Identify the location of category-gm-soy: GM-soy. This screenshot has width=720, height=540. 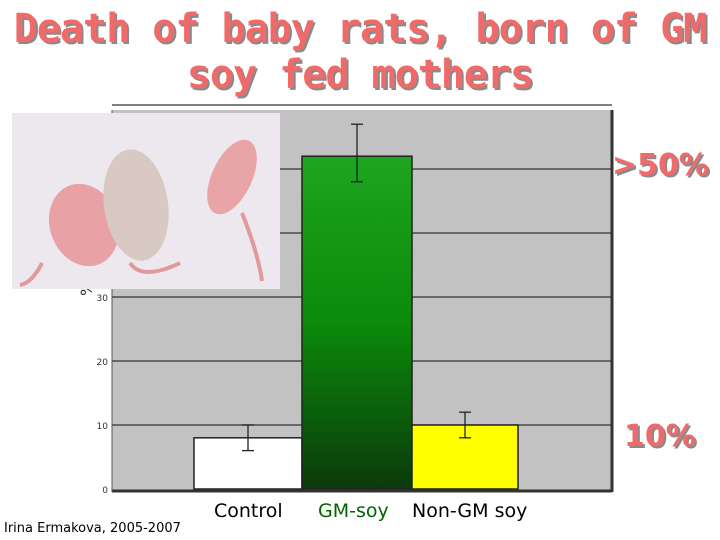
(353, 511).